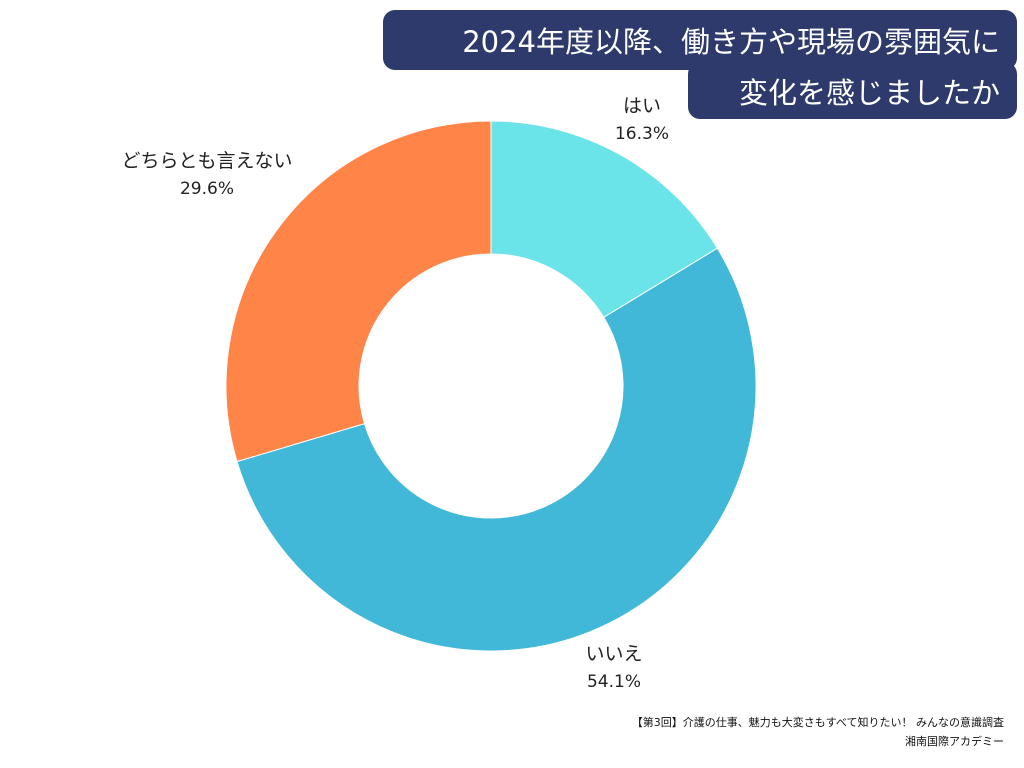  What do you see at coordinates (642, 134) in the screenshot?
I see `slice-value-hai: 16.3%` at bounding box center [642, 134].